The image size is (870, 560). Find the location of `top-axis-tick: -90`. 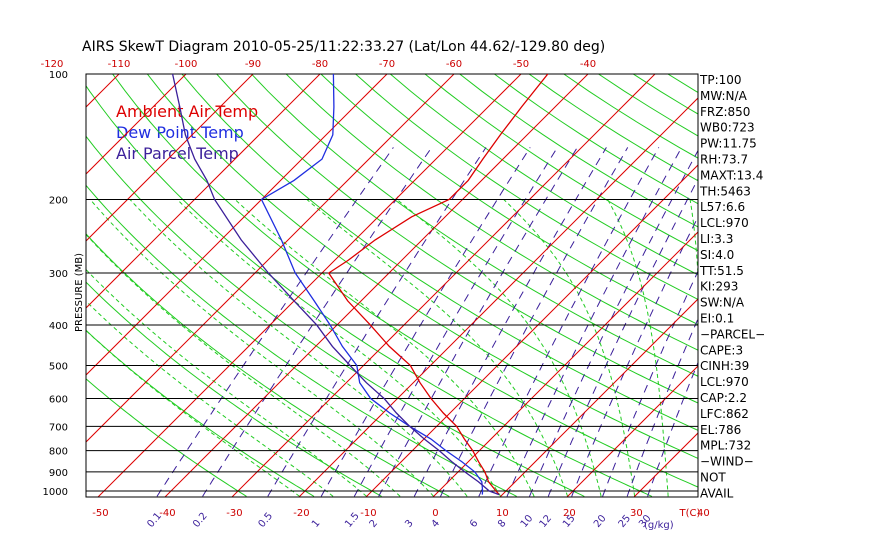

top-axis-tick: -90 is located at coordinates (253, 64).